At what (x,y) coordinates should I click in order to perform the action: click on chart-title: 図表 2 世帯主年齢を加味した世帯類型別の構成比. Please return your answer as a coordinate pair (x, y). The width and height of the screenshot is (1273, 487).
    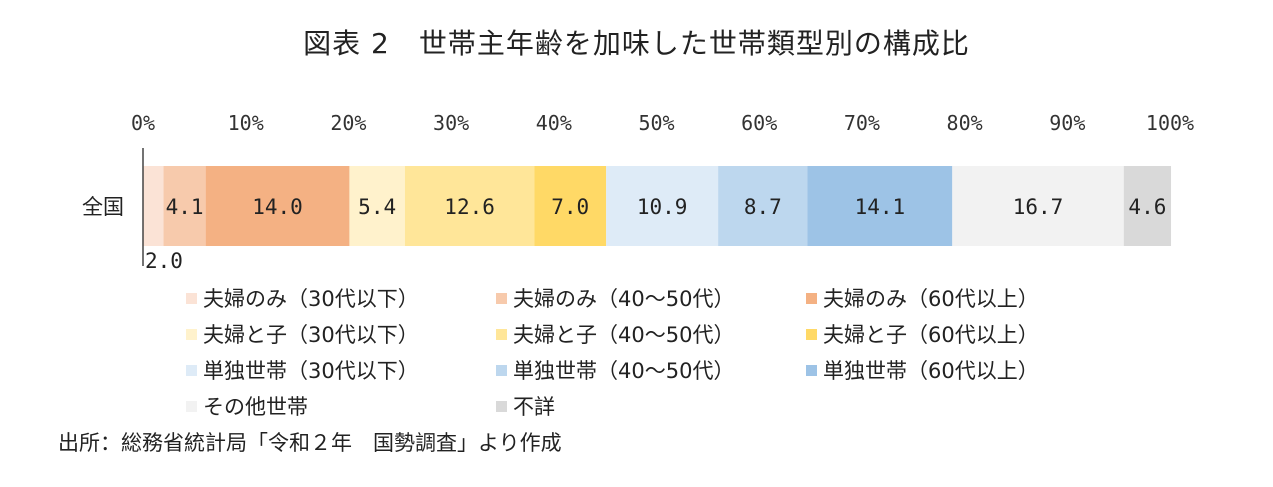
    Looking at the image, I should click on (636, 43).